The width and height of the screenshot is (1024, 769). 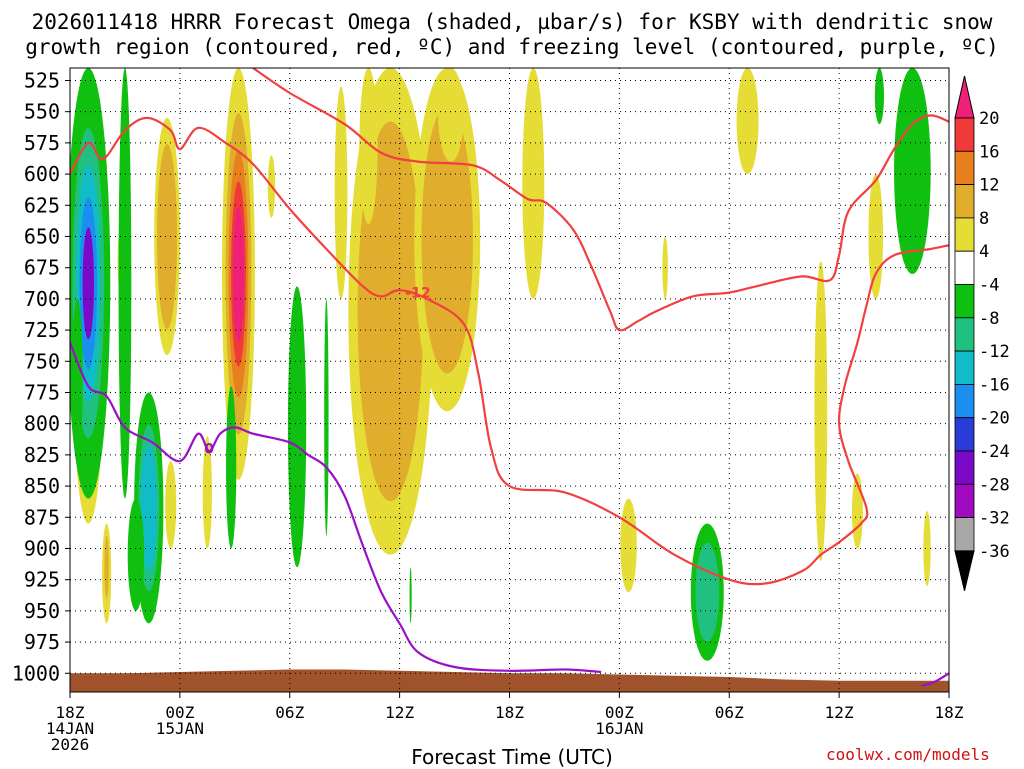 What do you see at coordinates (42, 486) in the screenshot?
I see `y-tick-label-850: 850` at bounding box center [42, 486].